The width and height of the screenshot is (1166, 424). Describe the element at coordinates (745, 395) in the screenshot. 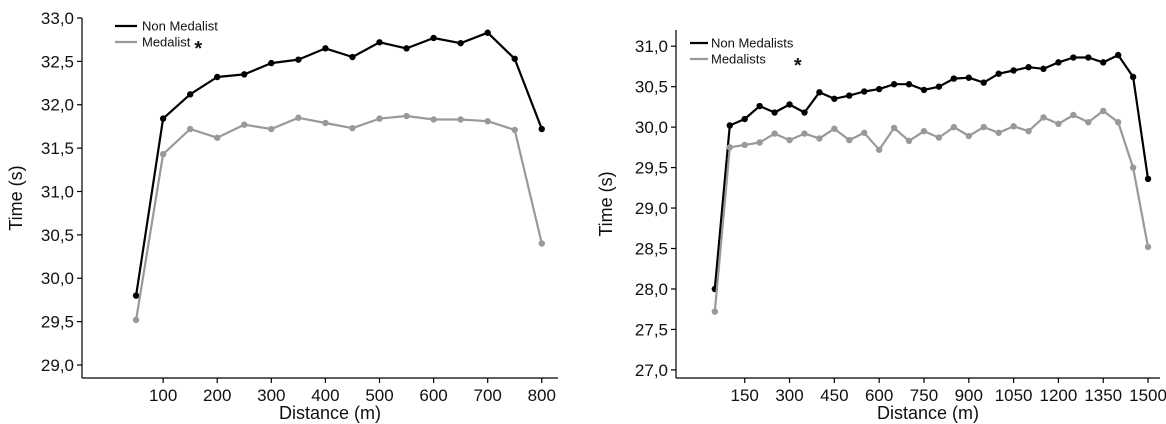

I see `x-tick-label: 150` at that location.